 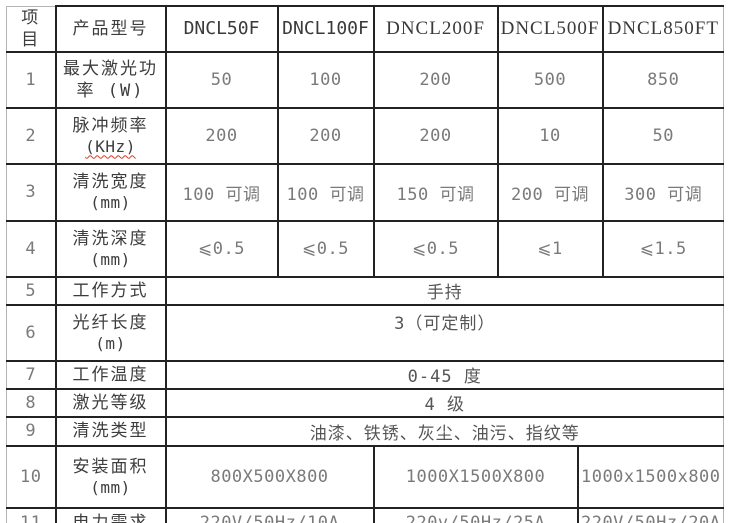 What do you see at coordinates (110, 182) in the screenshot?
I see `spec-label: 清洗宽度` at bounding box center [110, 182].